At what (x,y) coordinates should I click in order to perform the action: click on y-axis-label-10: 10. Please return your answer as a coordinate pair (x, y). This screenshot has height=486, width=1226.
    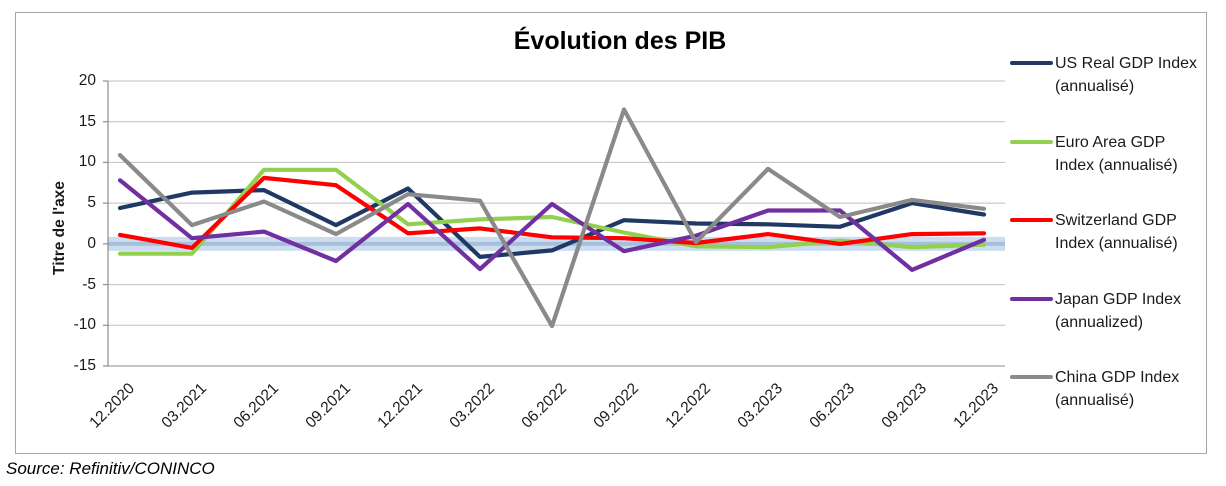
    Looking at the image, I should click on (87, 162).